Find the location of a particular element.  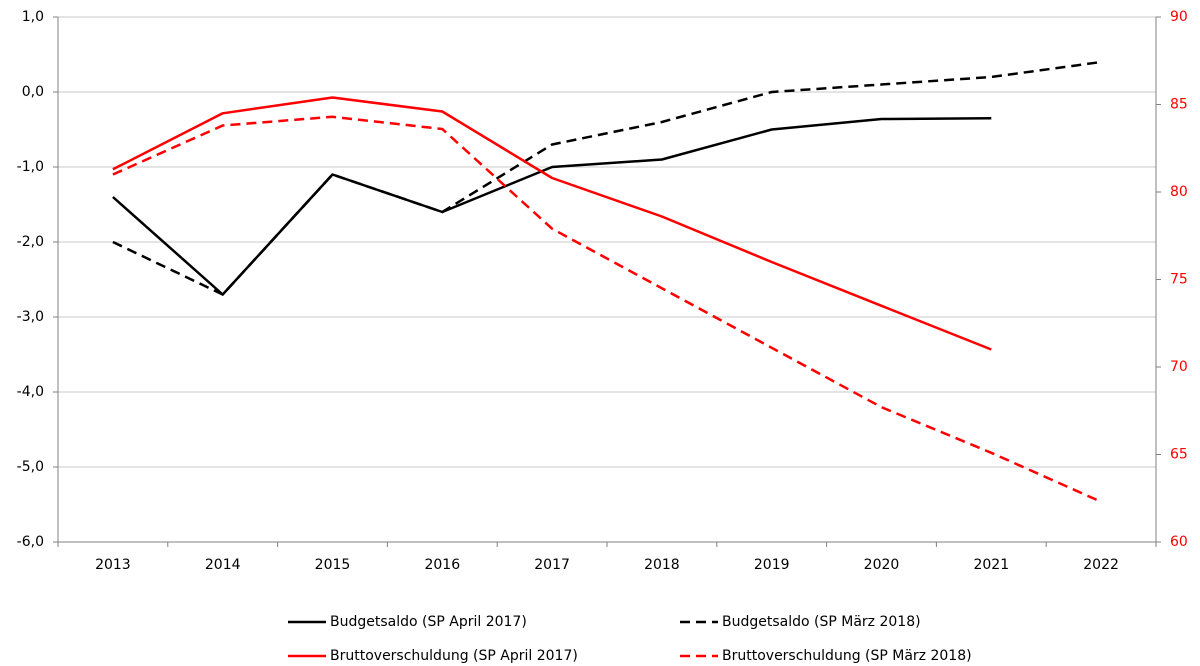

y2-tick-label: 60 is located at coordinates (1179, 542).